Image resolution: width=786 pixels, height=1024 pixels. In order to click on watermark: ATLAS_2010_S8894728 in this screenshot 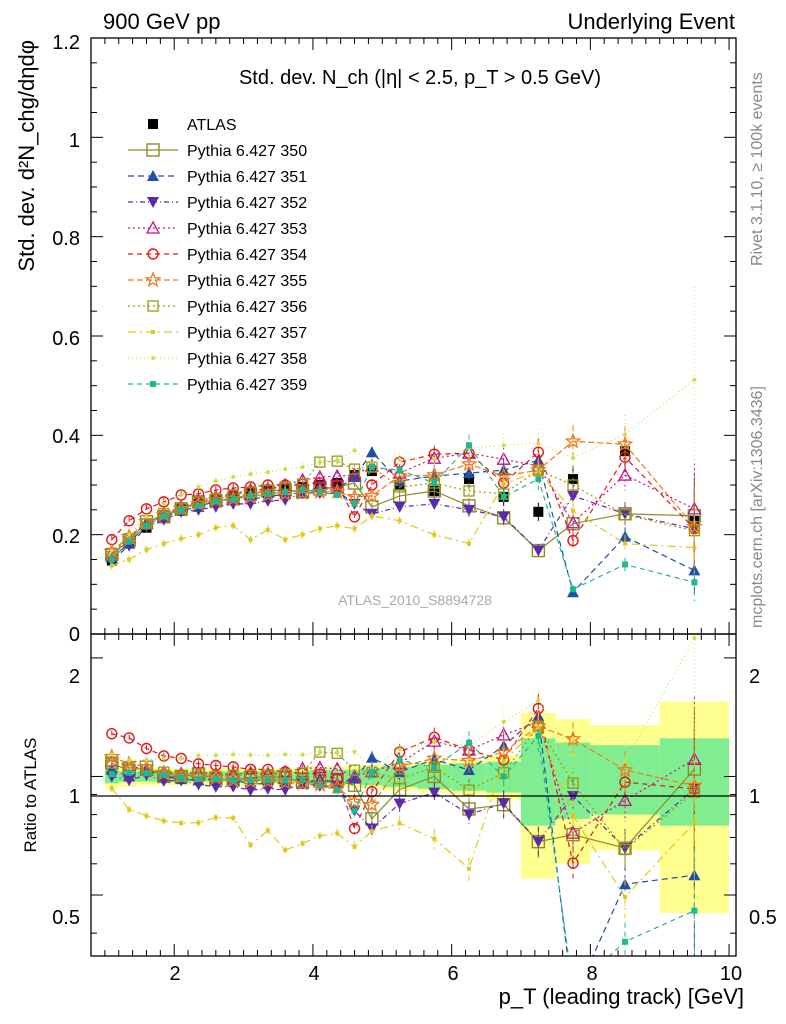, I will do `click(415, 600)`.